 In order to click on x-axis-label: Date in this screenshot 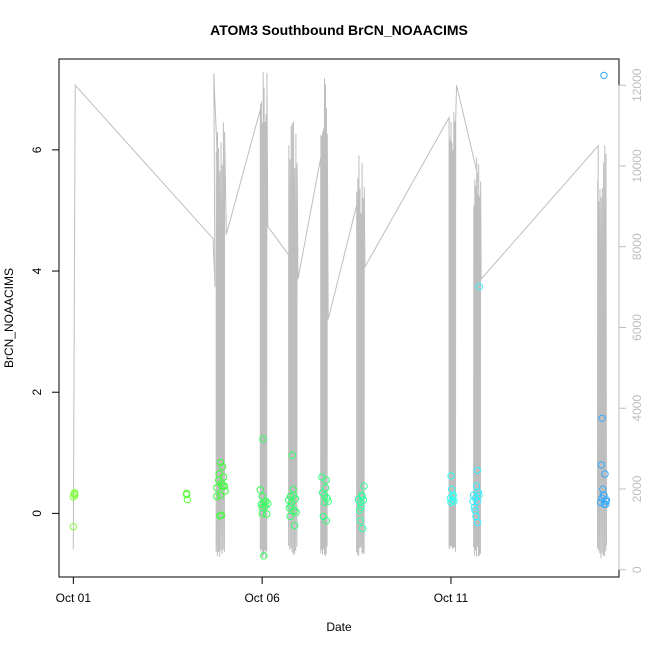, I will do `click(339, 627)`.